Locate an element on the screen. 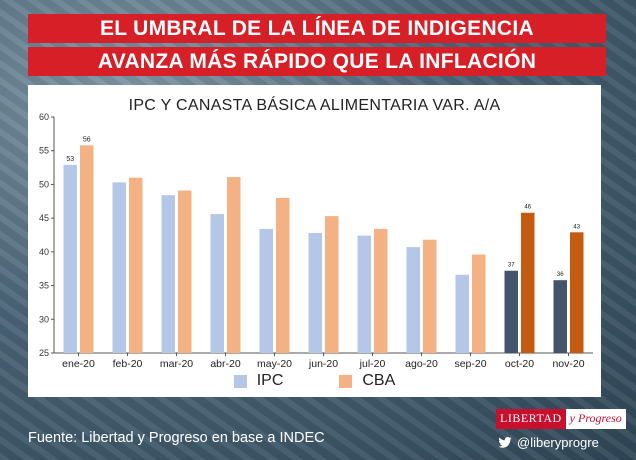  social-handle: @liberyprogre is located at coordinates (548, 442).